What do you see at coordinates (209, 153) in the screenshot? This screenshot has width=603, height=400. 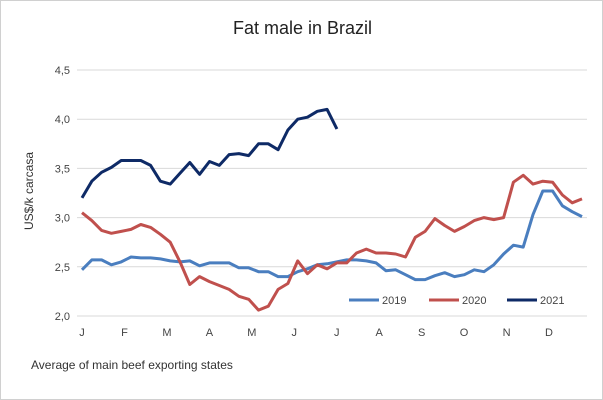 I see `series-line-2021` at bounding box center [209, 153].